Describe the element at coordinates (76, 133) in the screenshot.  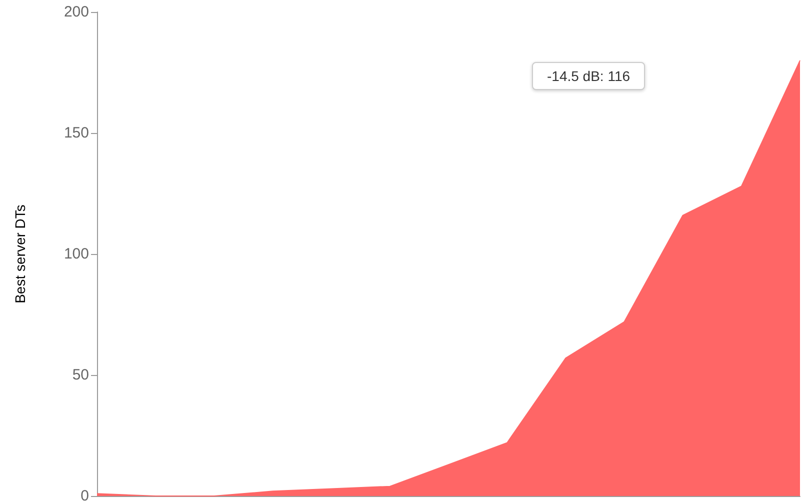
I see `y-tick-label: 150` at that location.